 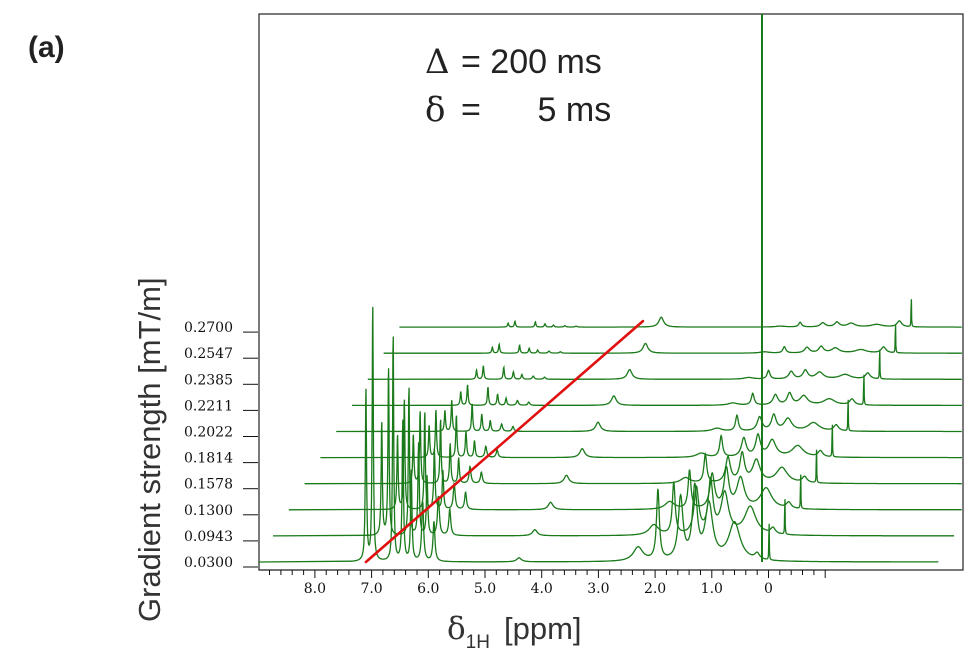 I want to click on x-tick-label-4.0: 4.0, so click(x=542, y=589).